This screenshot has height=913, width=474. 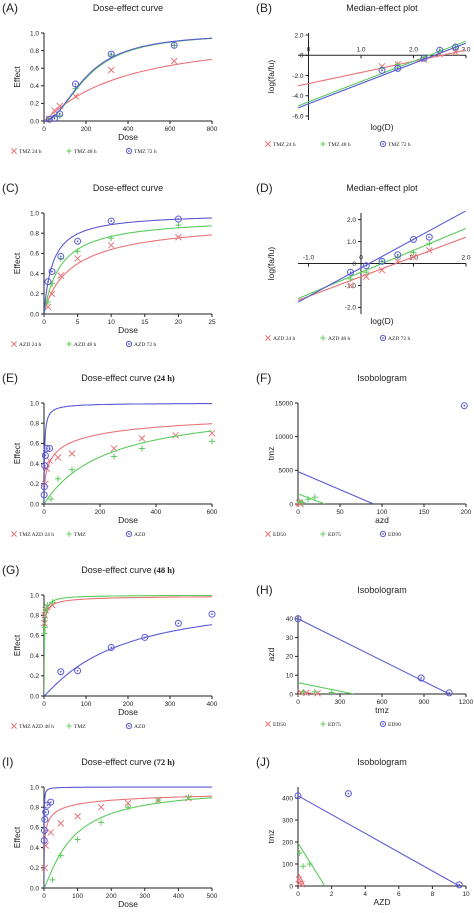 I want to click on legend-label: ED90, so click(x=394, y=725).